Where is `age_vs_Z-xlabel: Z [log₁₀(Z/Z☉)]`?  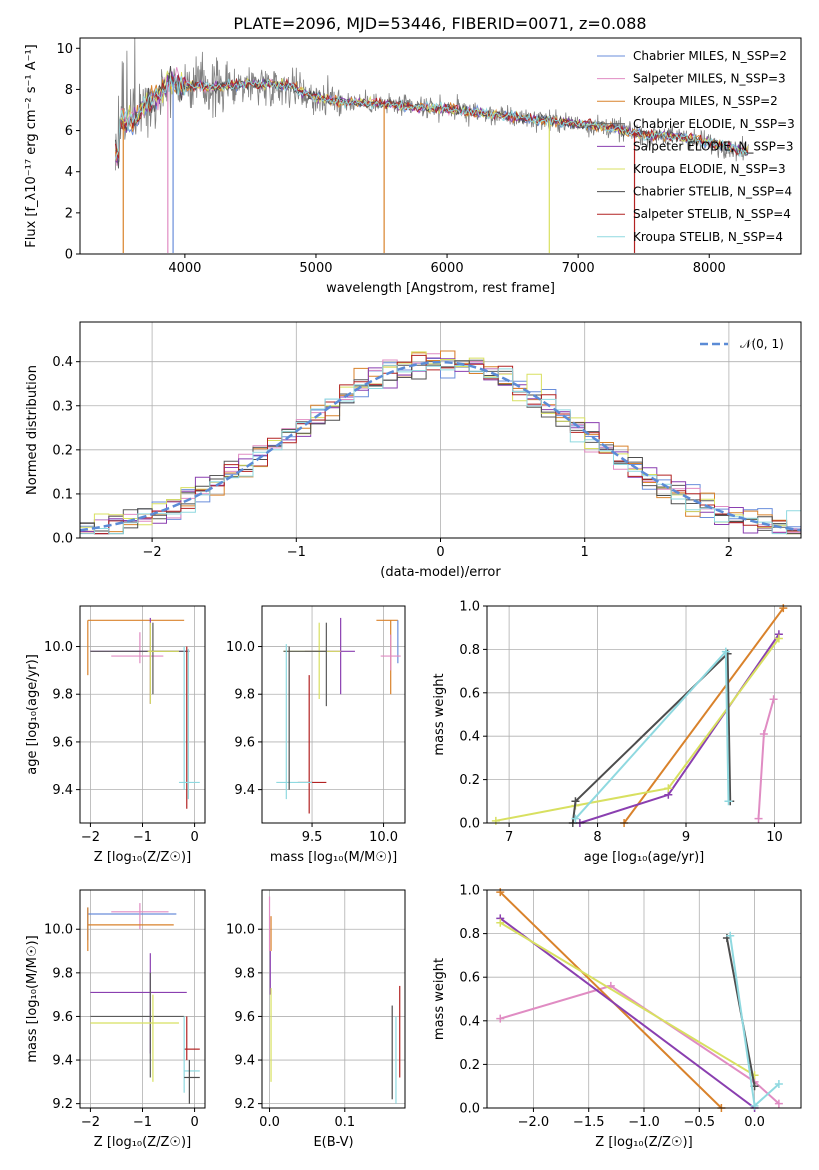 age_vs_Z-xlabel: Z [log₁₀(Z/Z☉)] is located at coordinates (142, 857).